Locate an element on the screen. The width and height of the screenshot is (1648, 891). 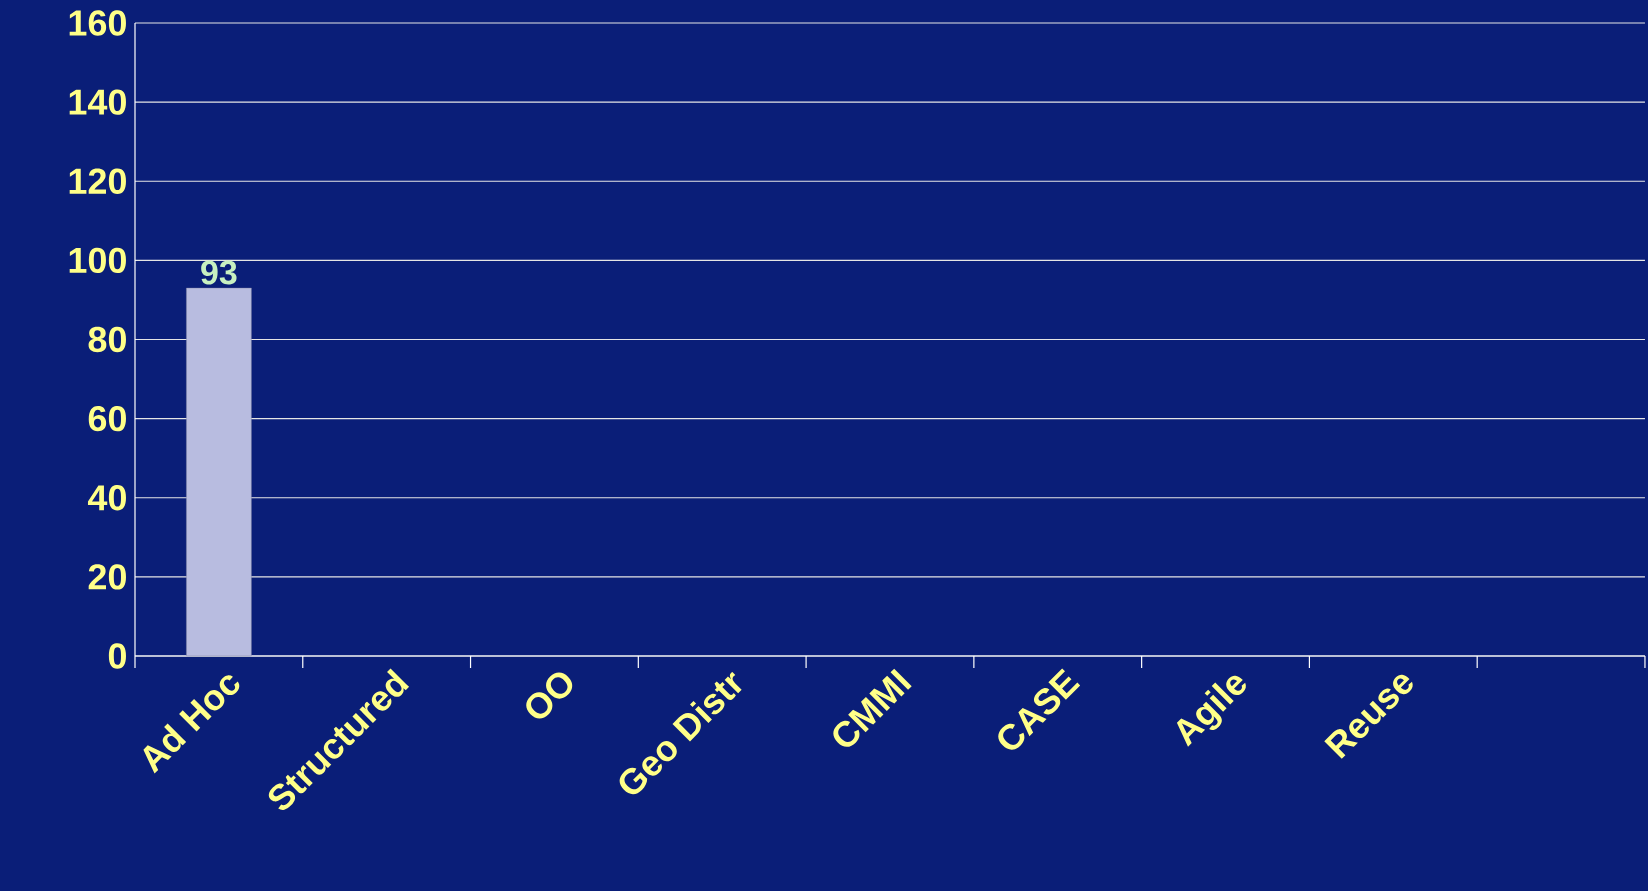
data-label: 93 is located at coordinates (219, 272).